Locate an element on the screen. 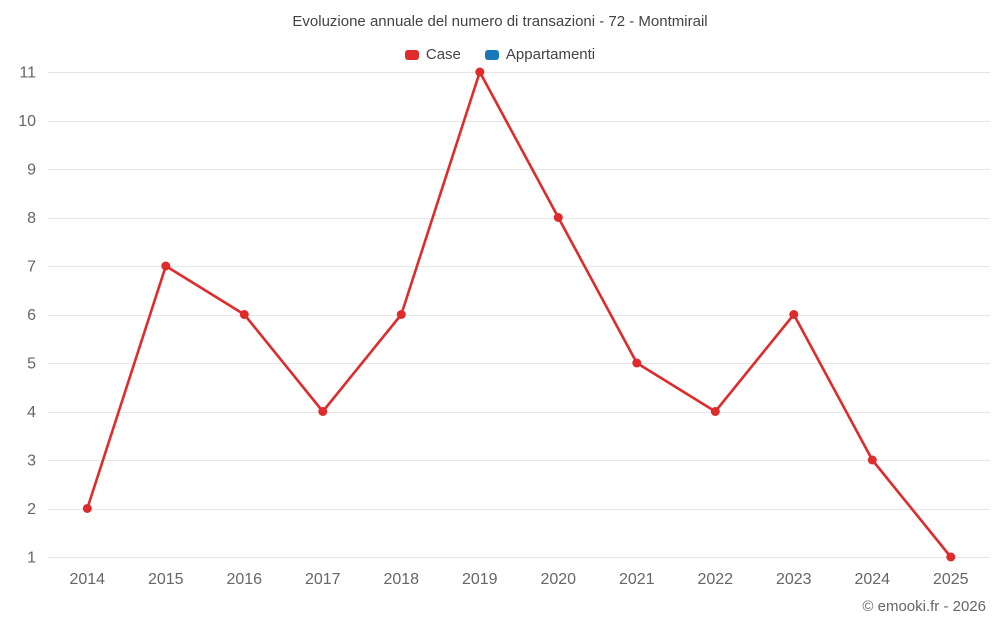 The width and height of the screenshot is (1000, 625). data-point-case-2024 is located at coordinates (872, 460).